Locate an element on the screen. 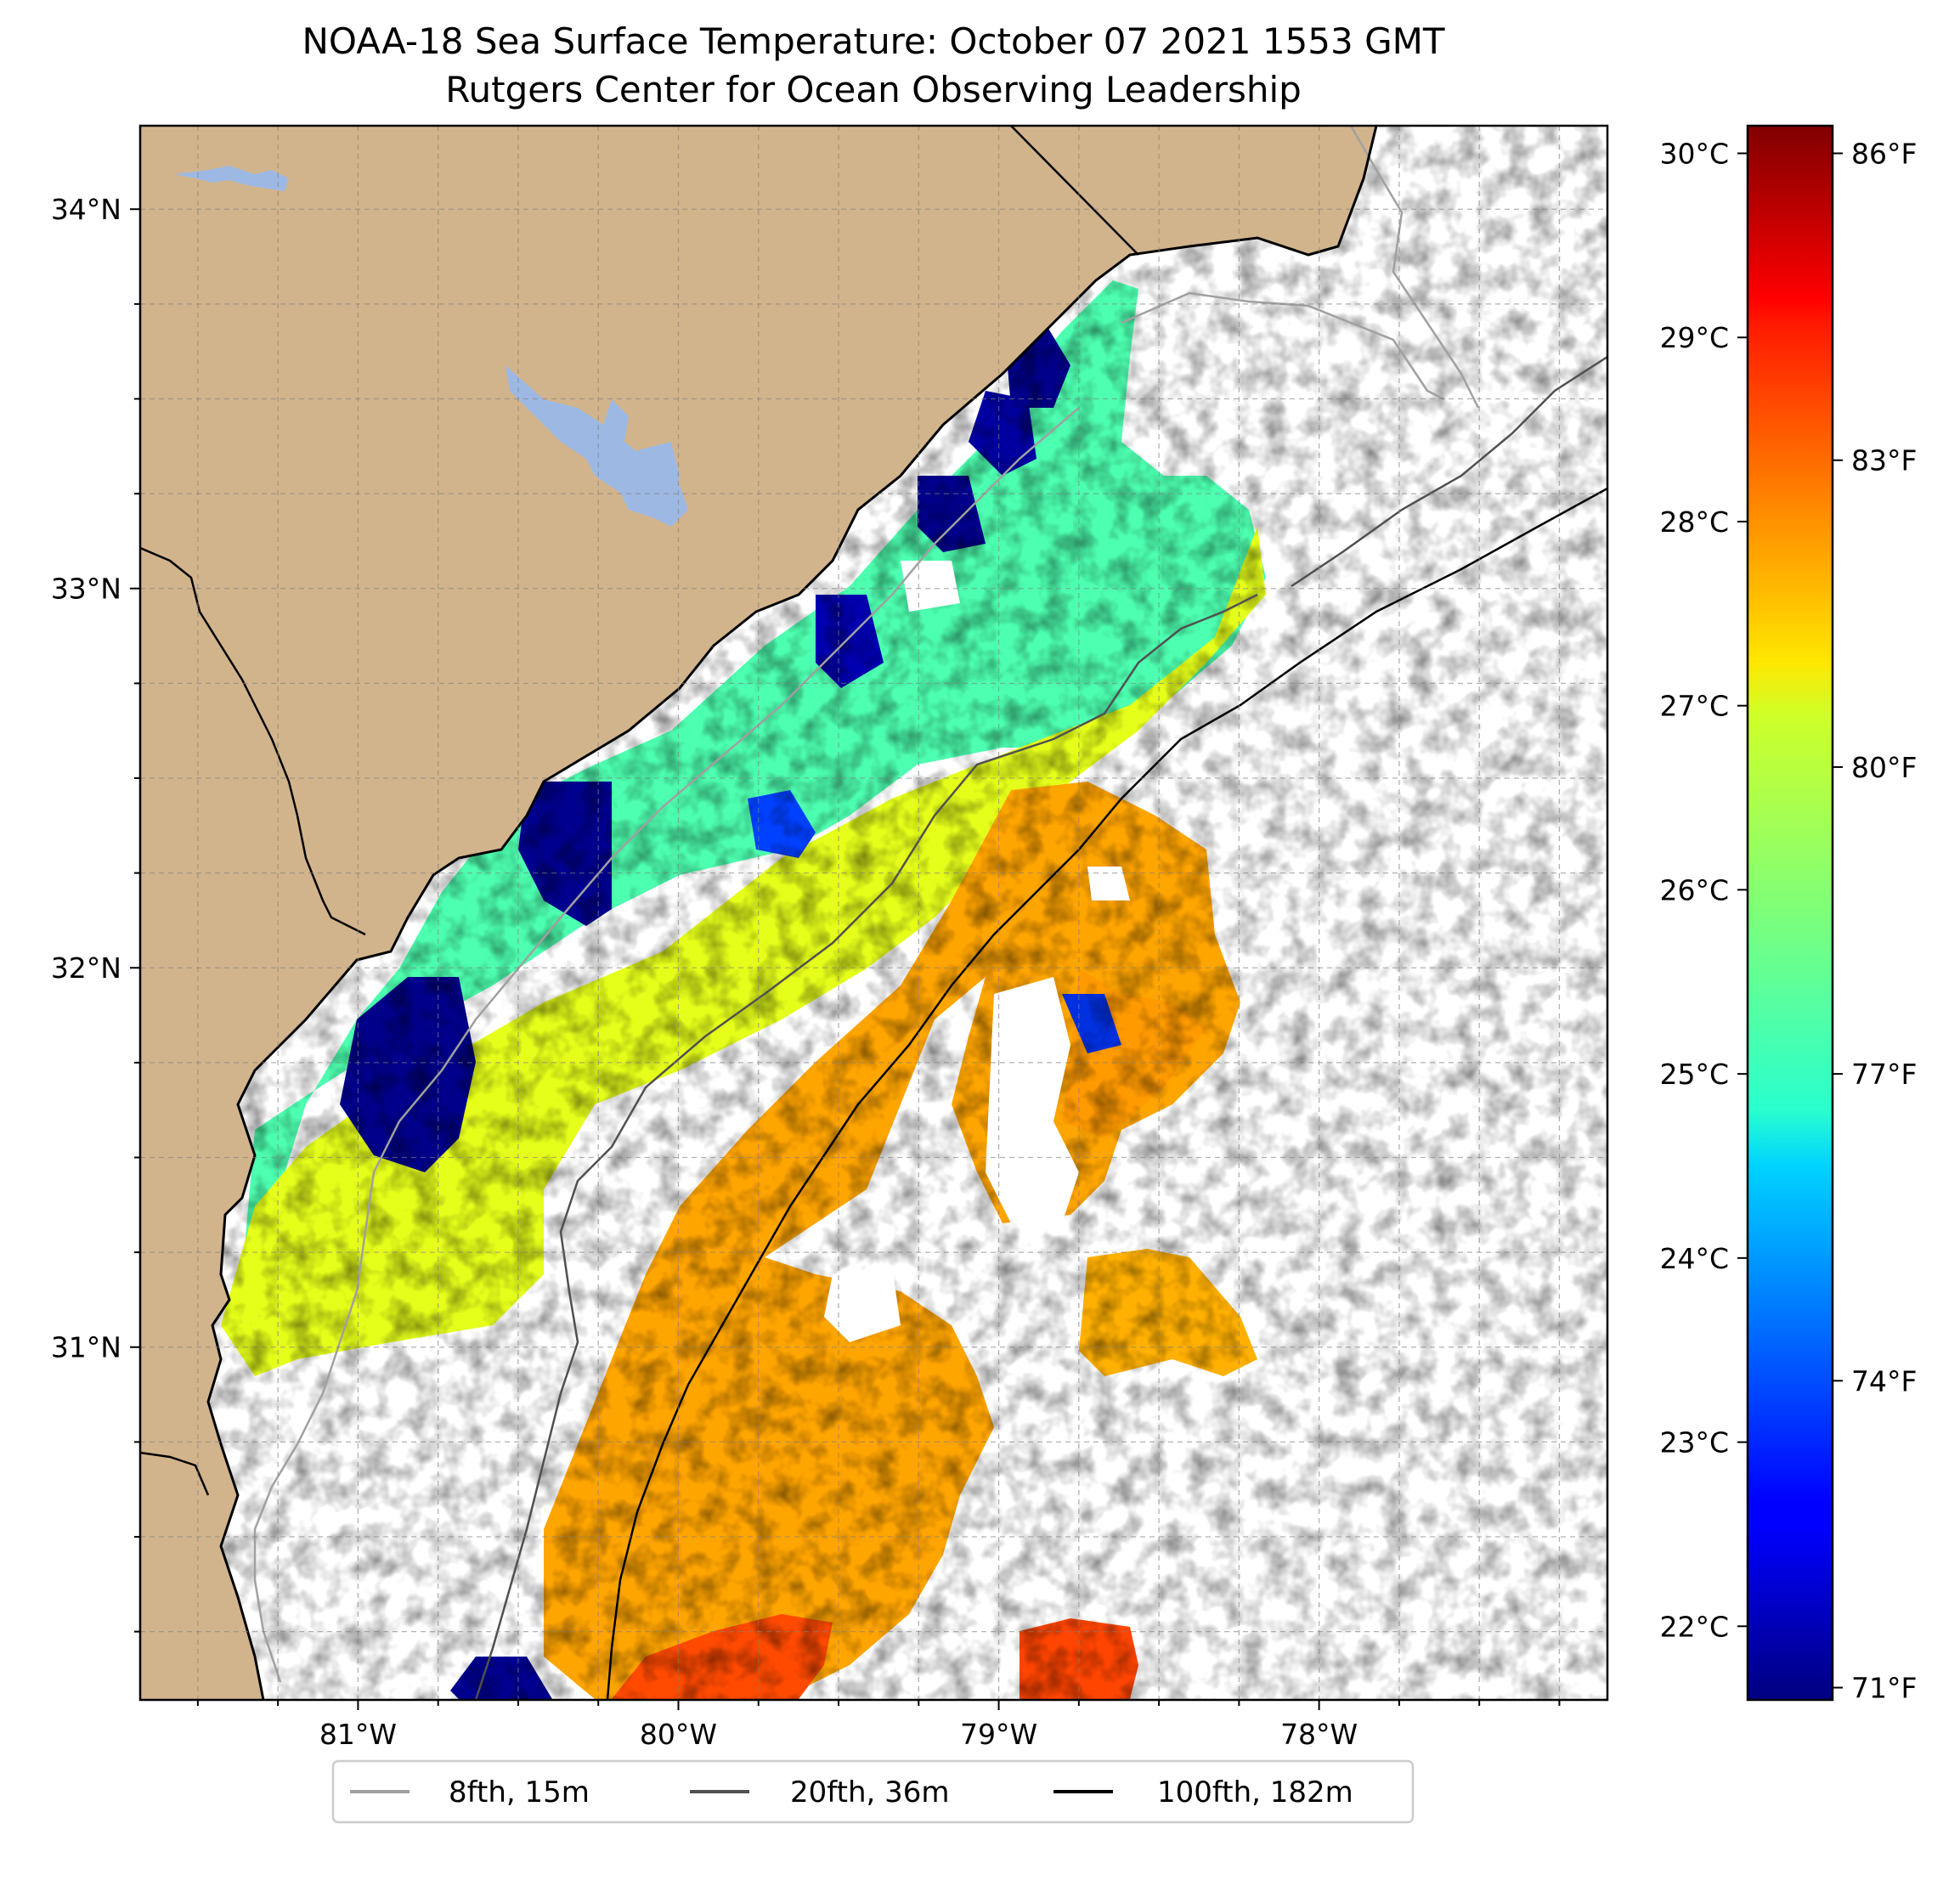 Image resolution: width=1960 pixels, height=1880 pixels. lat-tick-label: 33°N is located at coordinates (86, 590).